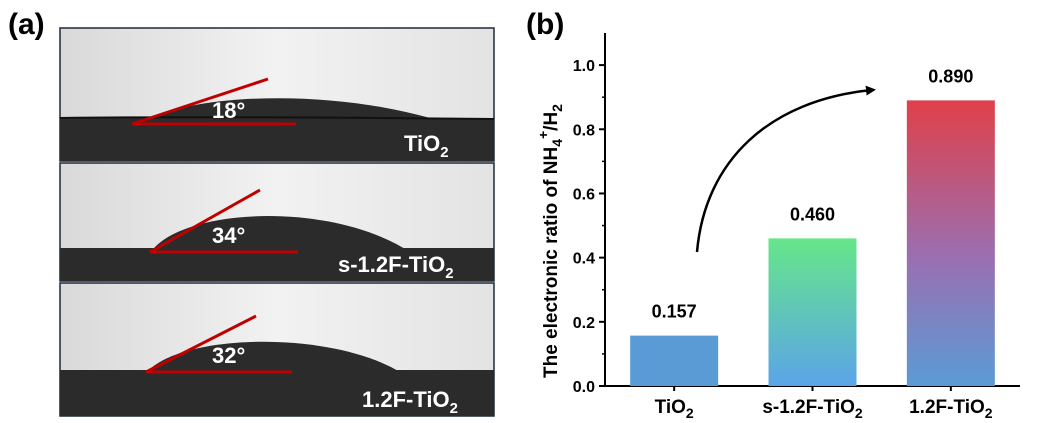 The image size is (1037, 423). What do you see at coordinates (584, 130) in the screenshot?
I see `y-tick-label: 0.8` at bounding box center [584, 130].